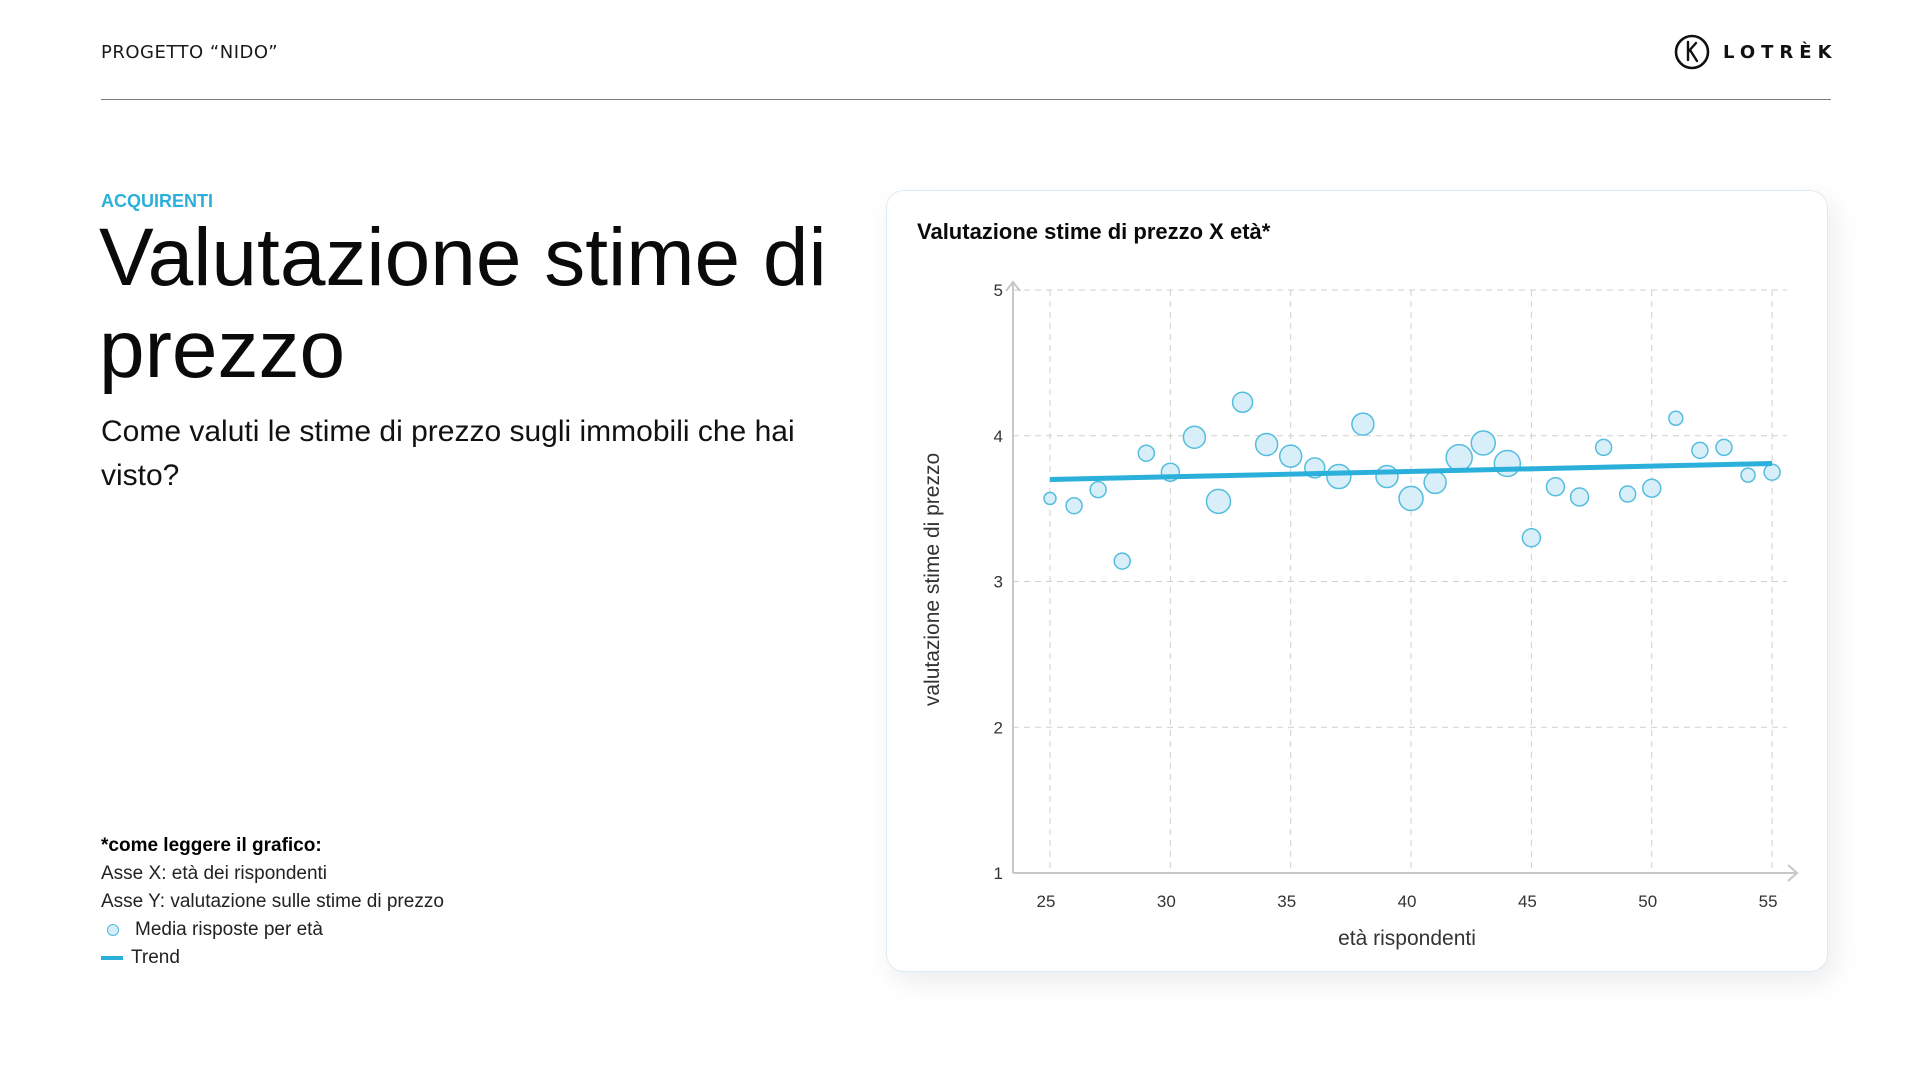 The width and height of the screenshot is (1920, 1080). Describe the element at coordinates (998, 290) in the screenshot. I see `y-tick-label: 5` at that location.